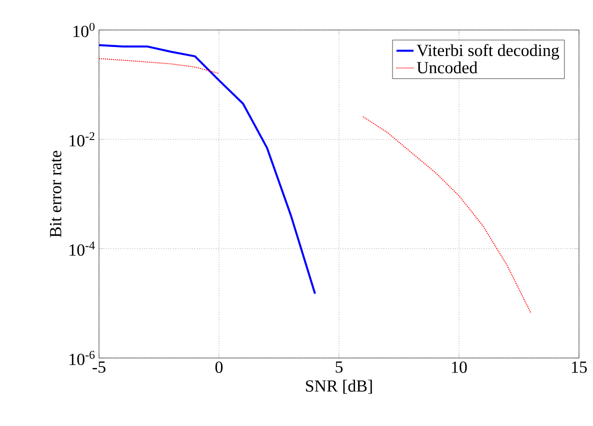 The height and width of the screenshot is (426, 593). Describe the element at coordinates (82, 358) in the screenshot. I see `y-tick-label: 10$^{-6}$` at that location.